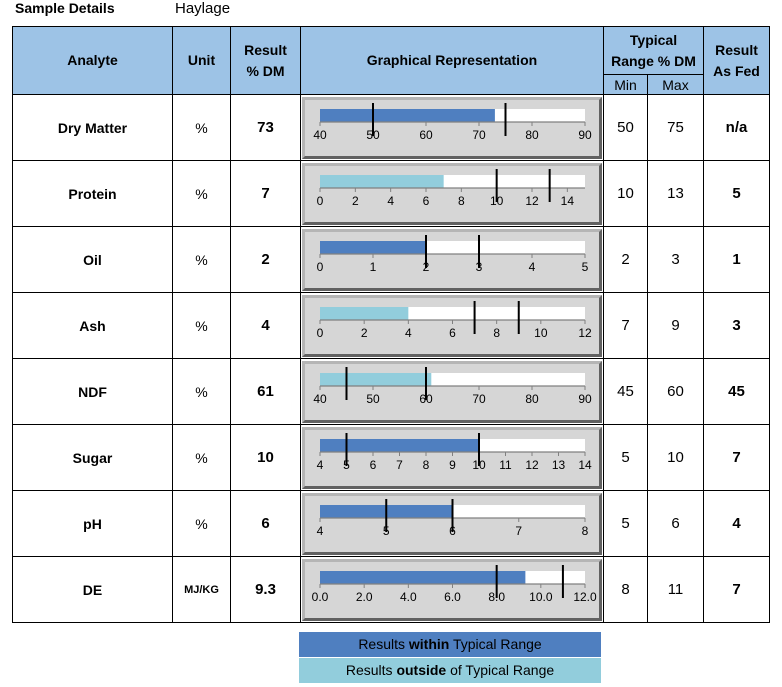 The height and width of the screenshot is (687, 782). Describe the element at coordinates (451, 188) in the screenshot. I see `range-chart-svg: 02468101214` at that location.